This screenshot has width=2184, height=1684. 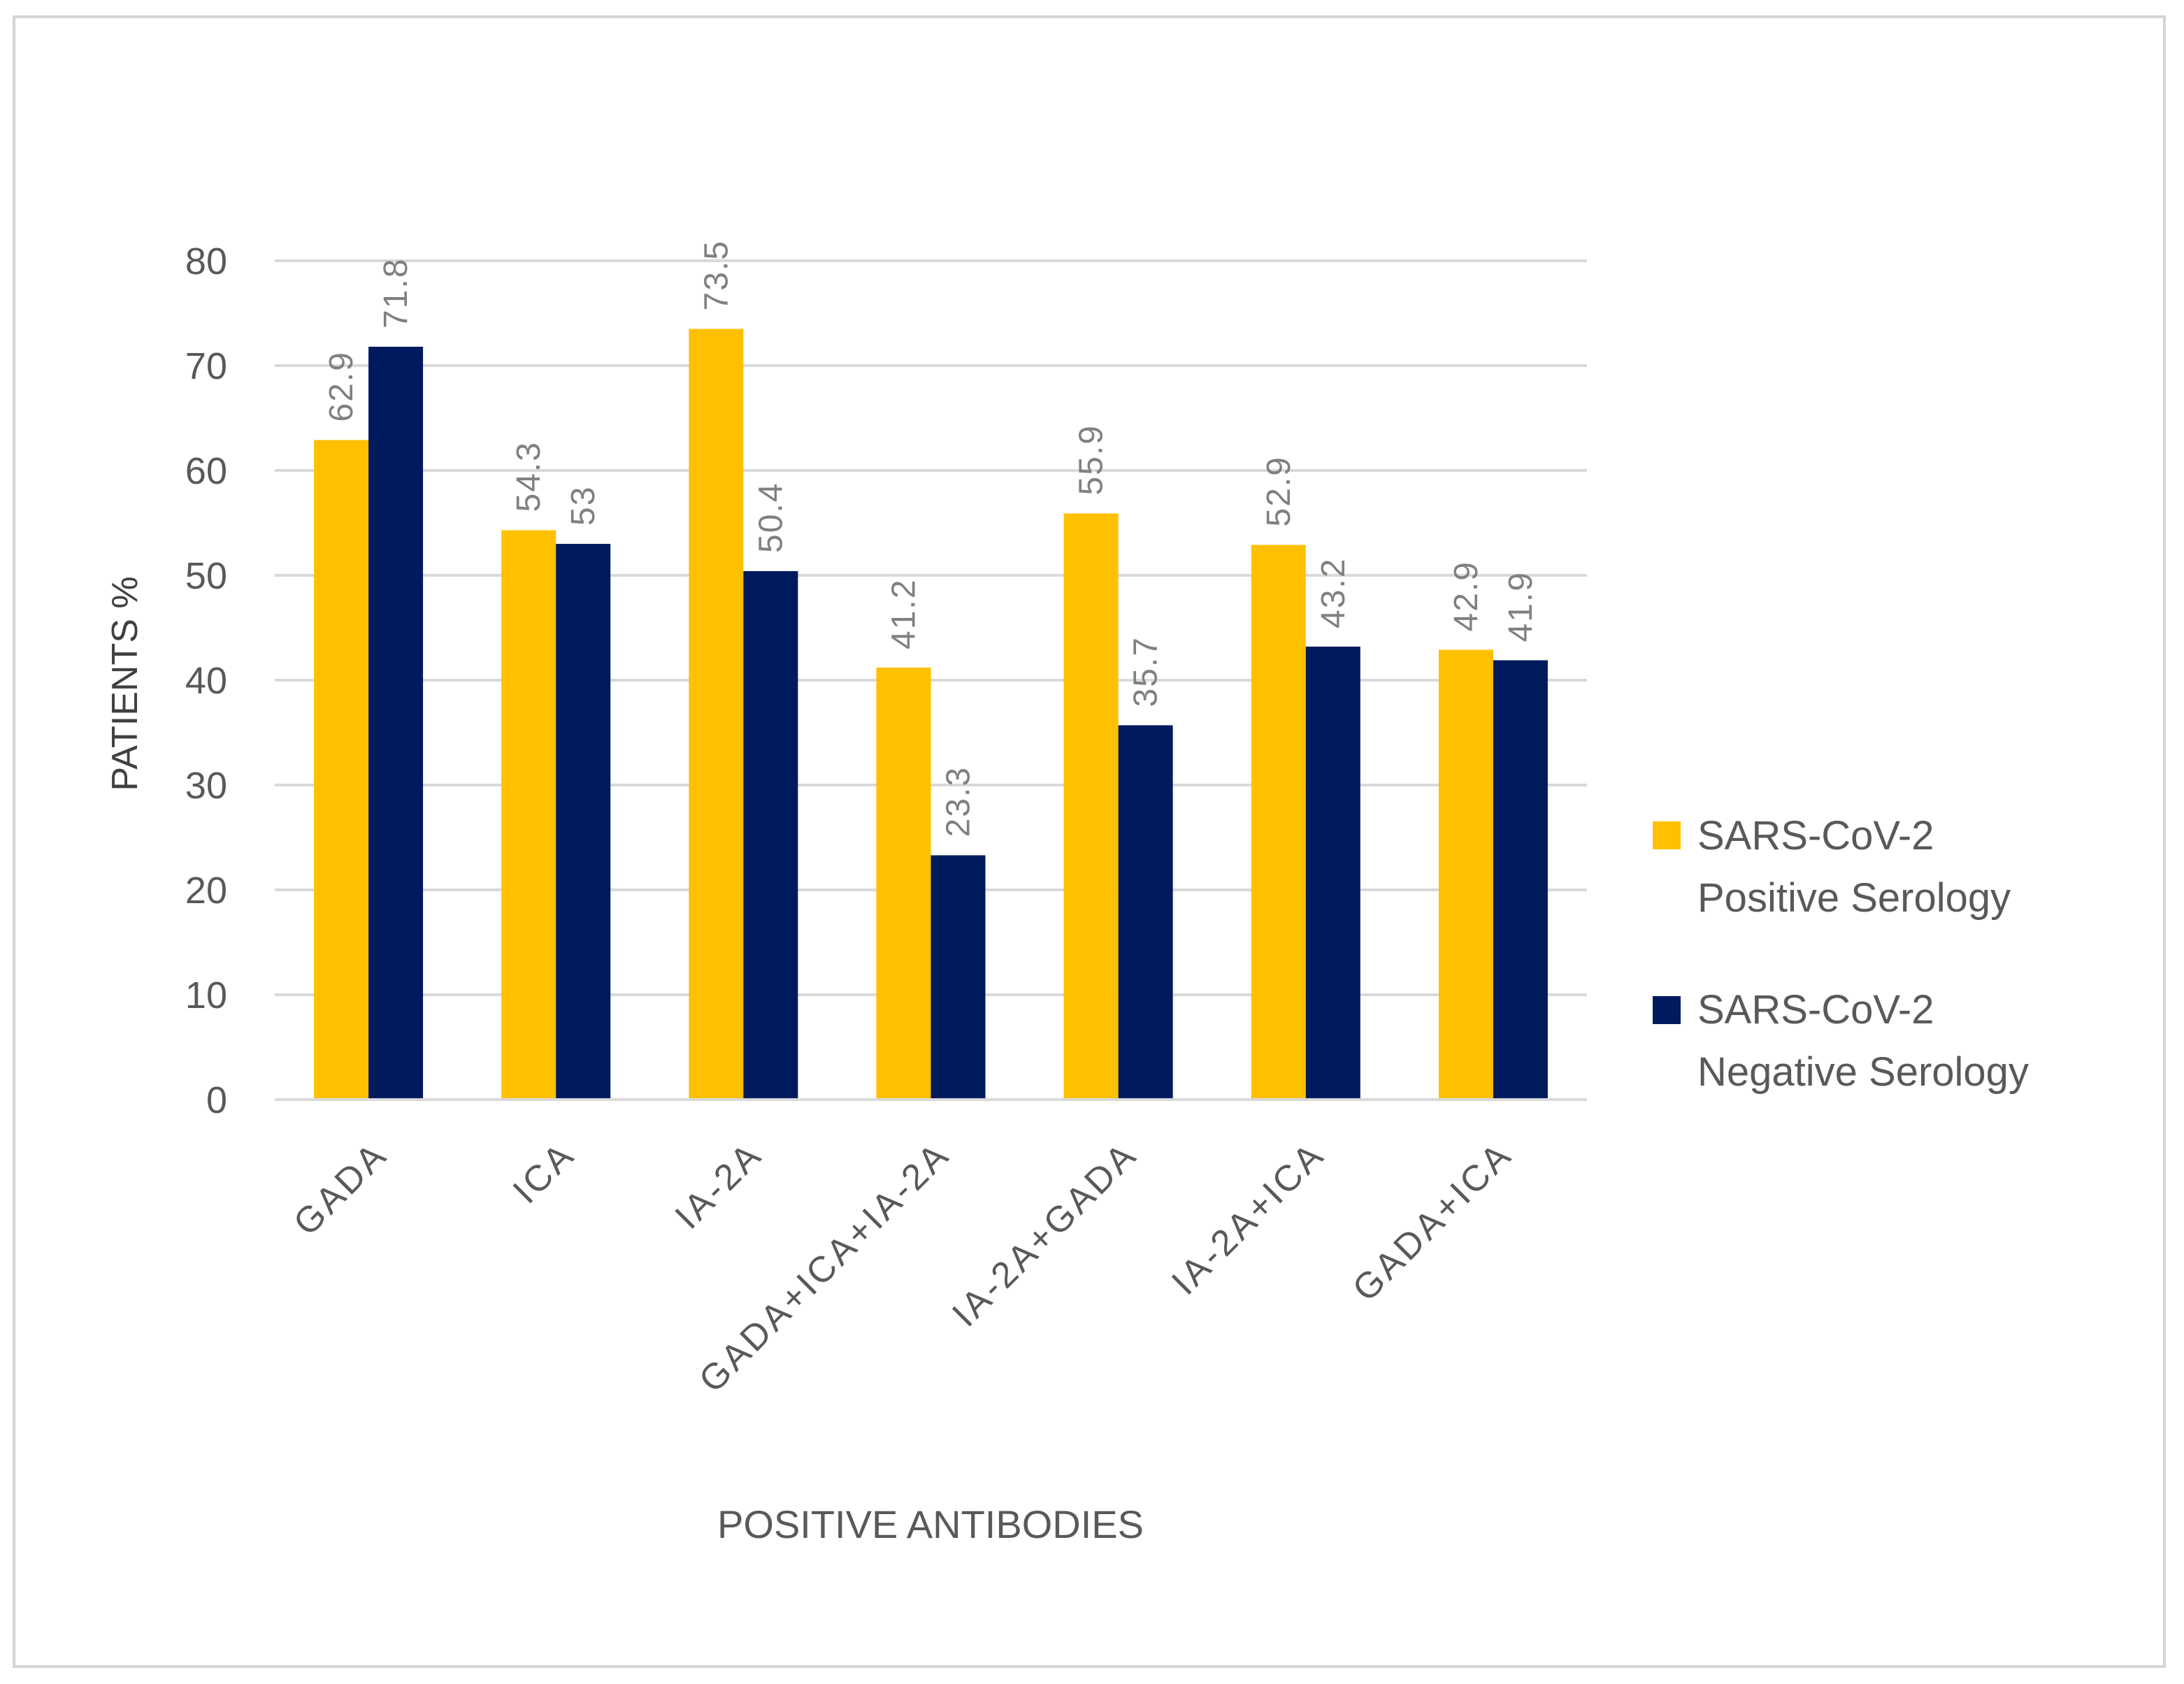 I want to click on legend-swatch-negative, so click(x=1667, y=1010).